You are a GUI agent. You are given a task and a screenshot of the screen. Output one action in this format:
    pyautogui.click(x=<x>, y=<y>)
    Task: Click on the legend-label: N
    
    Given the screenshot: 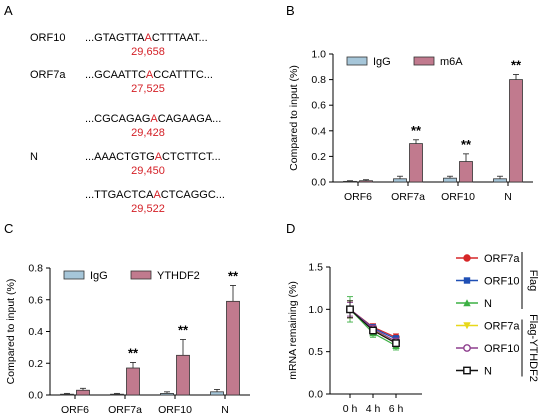 What is the action you would take?
    pyautogui.click(x=488, y=372)
    